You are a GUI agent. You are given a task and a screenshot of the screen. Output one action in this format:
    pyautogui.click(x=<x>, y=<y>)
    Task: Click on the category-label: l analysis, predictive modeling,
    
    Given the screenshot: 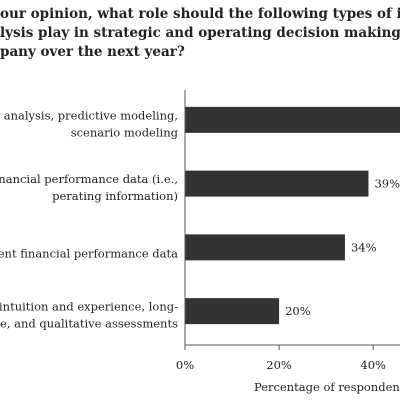 What is the action you would take?
    pyautogui.click(x=89, y=115)
    